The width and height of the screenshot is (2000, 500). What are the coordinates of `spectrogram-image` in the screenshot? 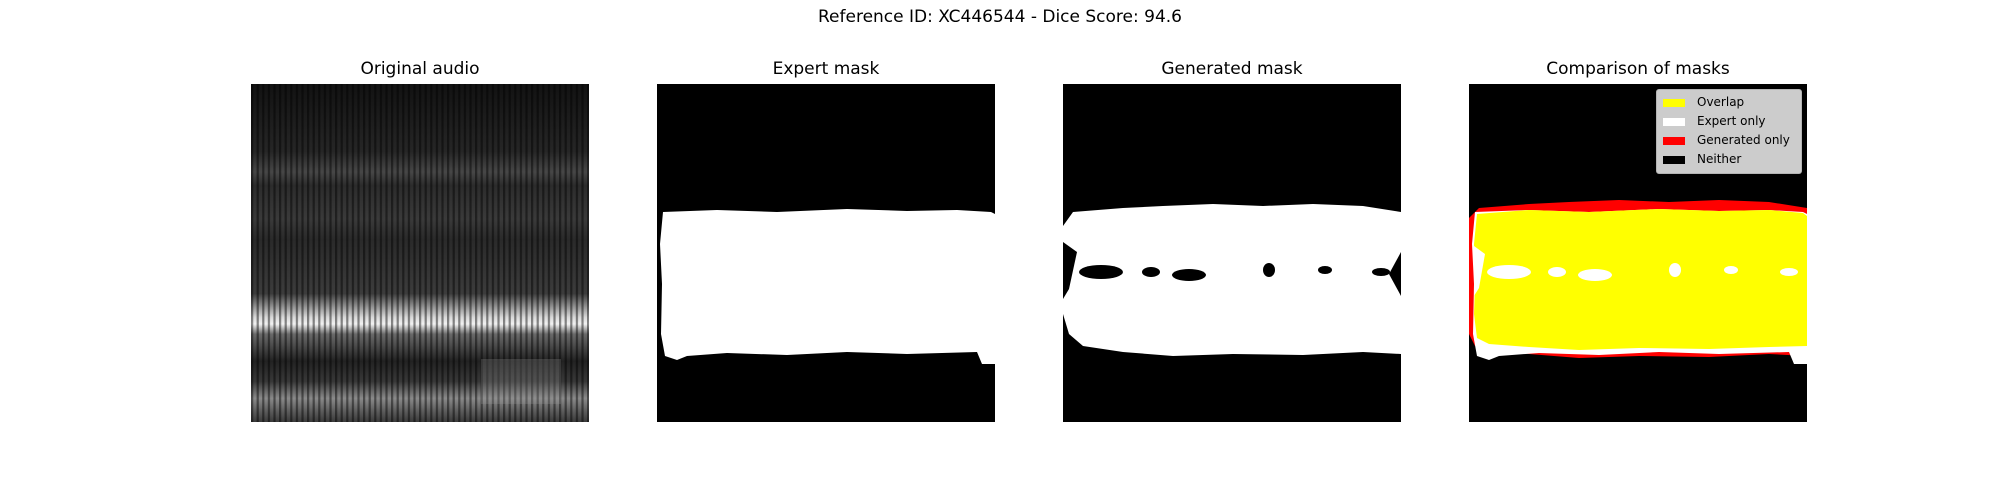 It's located at (420, 253).